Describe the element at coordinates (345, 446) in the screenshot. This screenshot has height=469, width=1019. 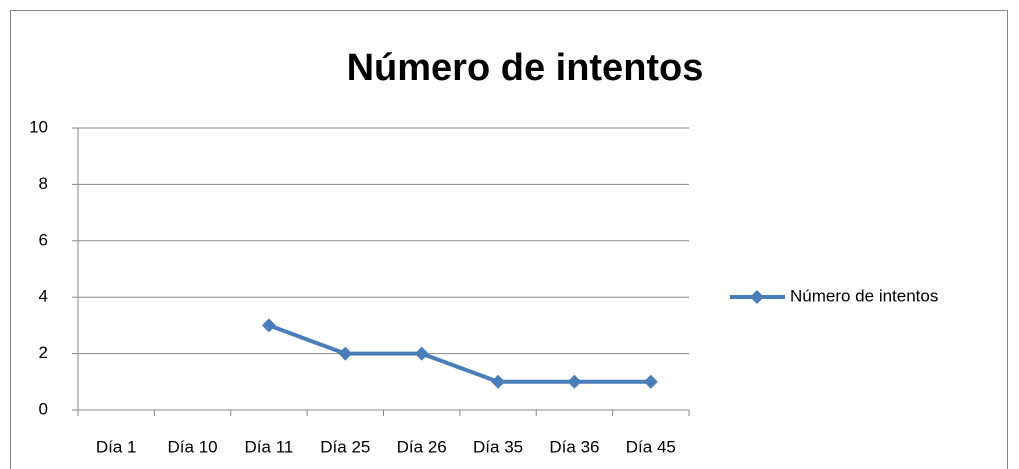
I see `x-tick-label: Día 25` at that location.